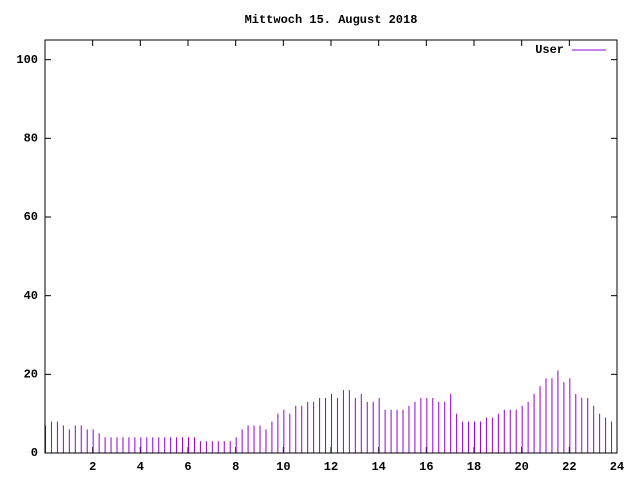 The image size is (640, 480). I want to click on x-tick-label: 6, so click(187, 467).